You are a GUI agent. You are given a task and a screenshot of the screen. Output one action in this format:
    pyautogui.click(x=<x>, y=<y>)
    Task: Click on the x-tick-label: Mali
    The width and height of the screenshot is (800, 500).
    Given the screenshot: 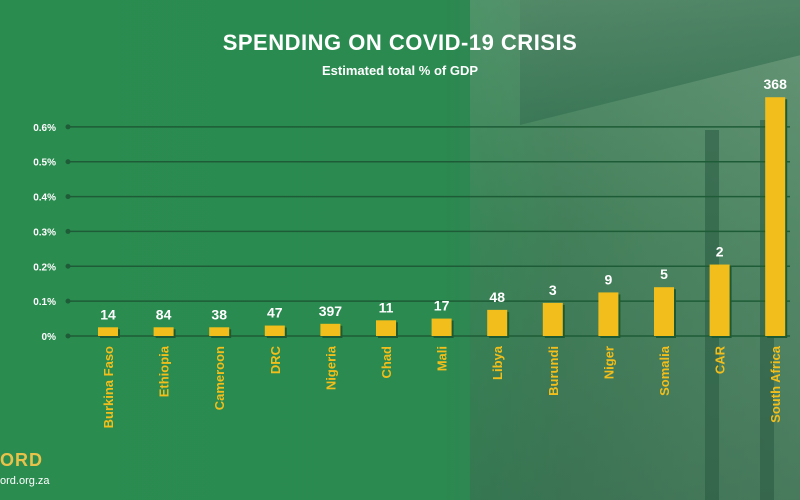 What is the action you would take?
    pyautogui.click(x=442, y=358)
    